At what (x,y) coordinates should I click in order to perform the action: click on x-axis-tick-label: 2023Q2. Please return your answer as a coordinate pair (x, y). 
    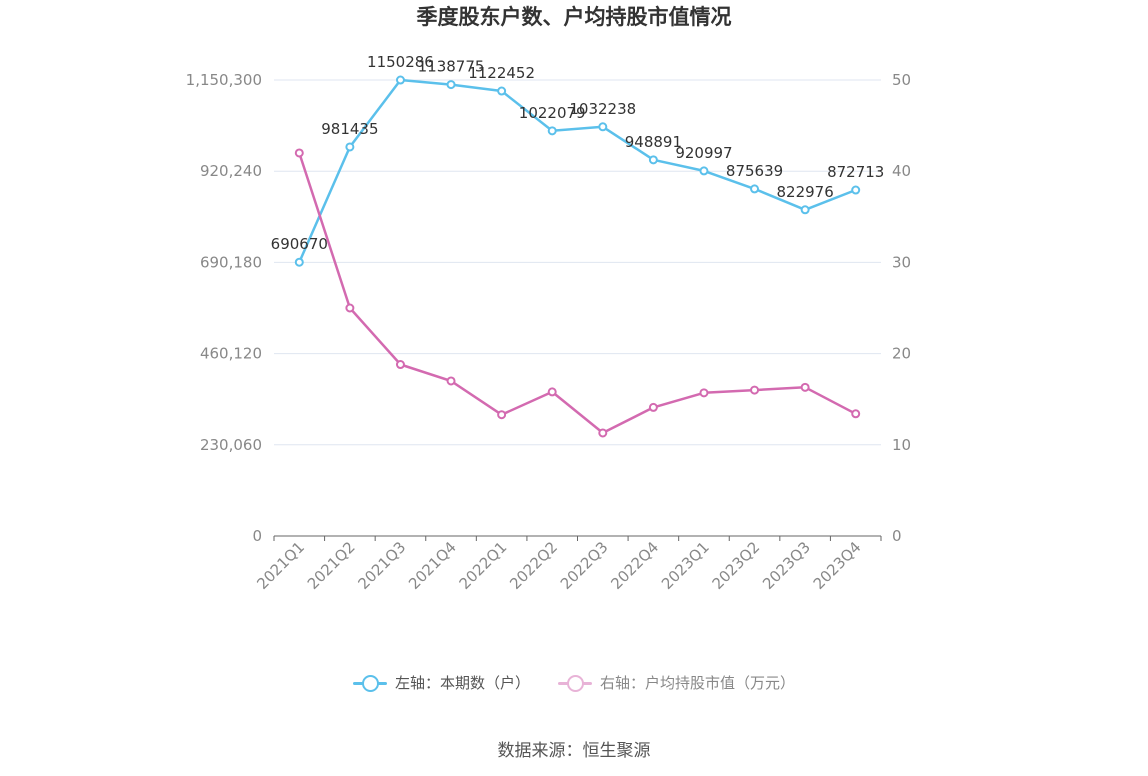
    Looking at the image, I should click on (736, 565).